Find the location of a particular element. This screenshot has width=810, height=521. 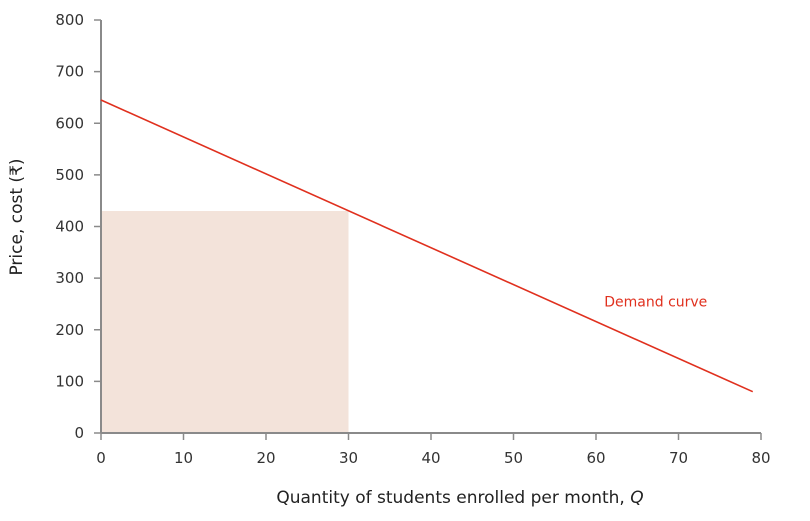

y-tick-label: 0 is located at coordinates (79, 433).